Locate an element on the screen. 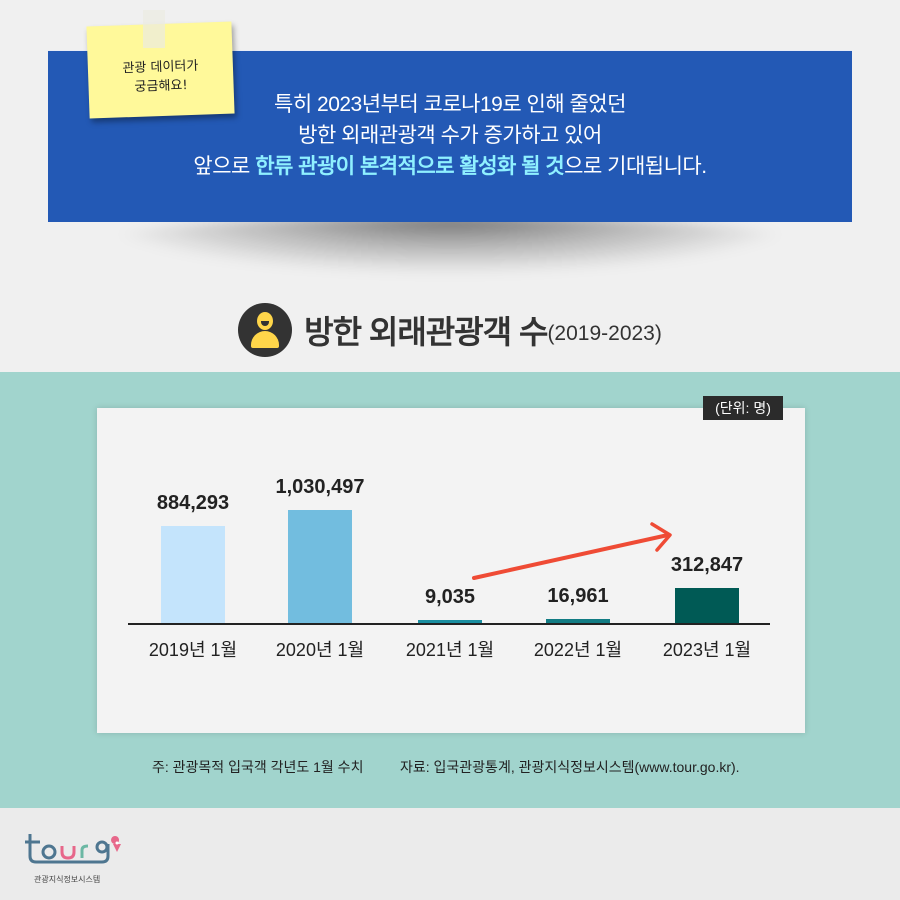 Image resolution: width=900 pixels, height=900 pixels. bar-value-label: 884,293 is located at coordinates (193, 503).